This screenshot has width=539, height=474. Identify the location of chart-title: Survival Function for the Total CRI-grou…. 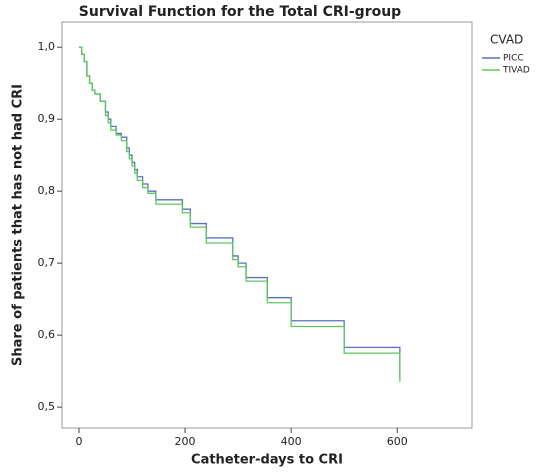
(240, 12).